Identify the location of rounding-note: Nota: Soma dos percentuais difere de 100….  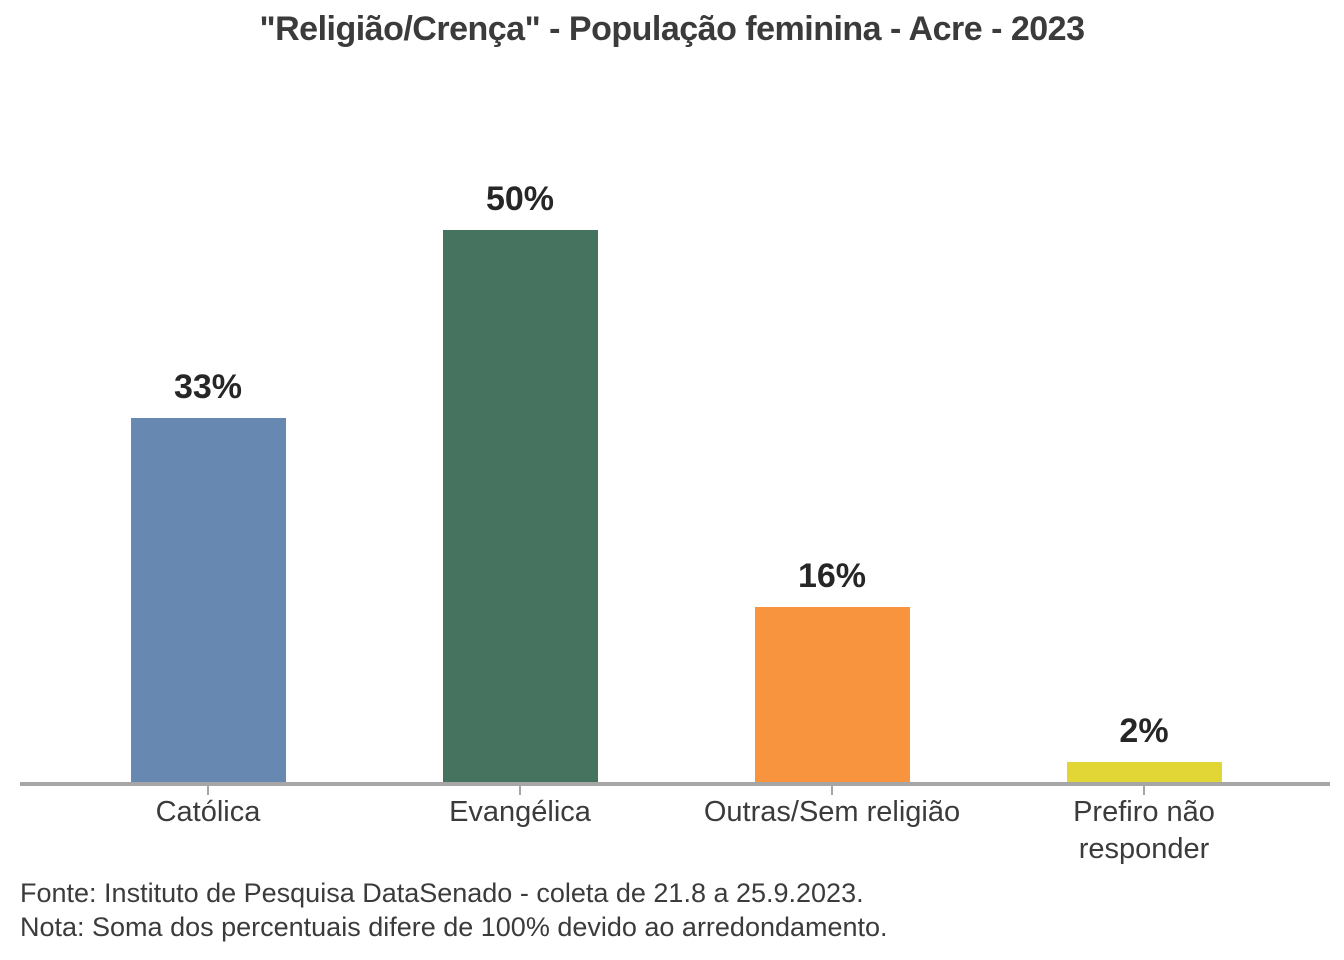
(454, 927).